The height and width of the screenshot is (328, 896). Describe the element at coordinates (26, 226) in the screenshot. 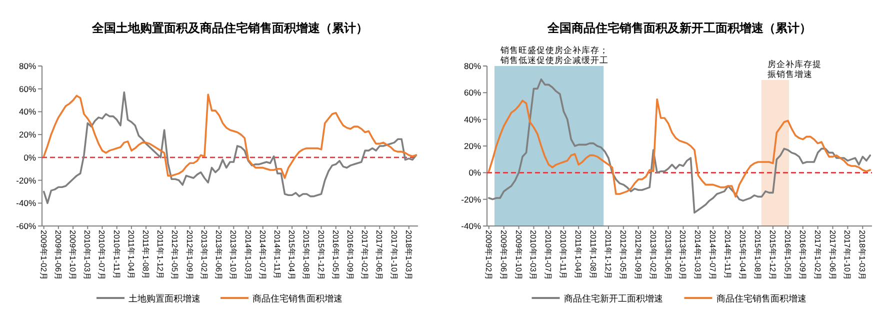

I see `y-tick-label: -60%` at that location.